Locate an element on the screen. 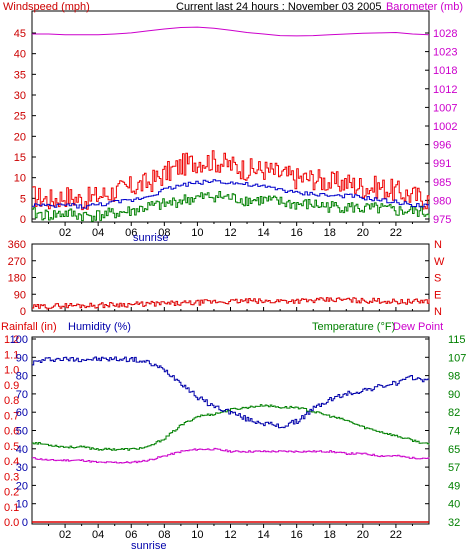 This screenshot has height=560, width=466. wind-axis-tick-label: 15 is located at coordinates (20, 158).